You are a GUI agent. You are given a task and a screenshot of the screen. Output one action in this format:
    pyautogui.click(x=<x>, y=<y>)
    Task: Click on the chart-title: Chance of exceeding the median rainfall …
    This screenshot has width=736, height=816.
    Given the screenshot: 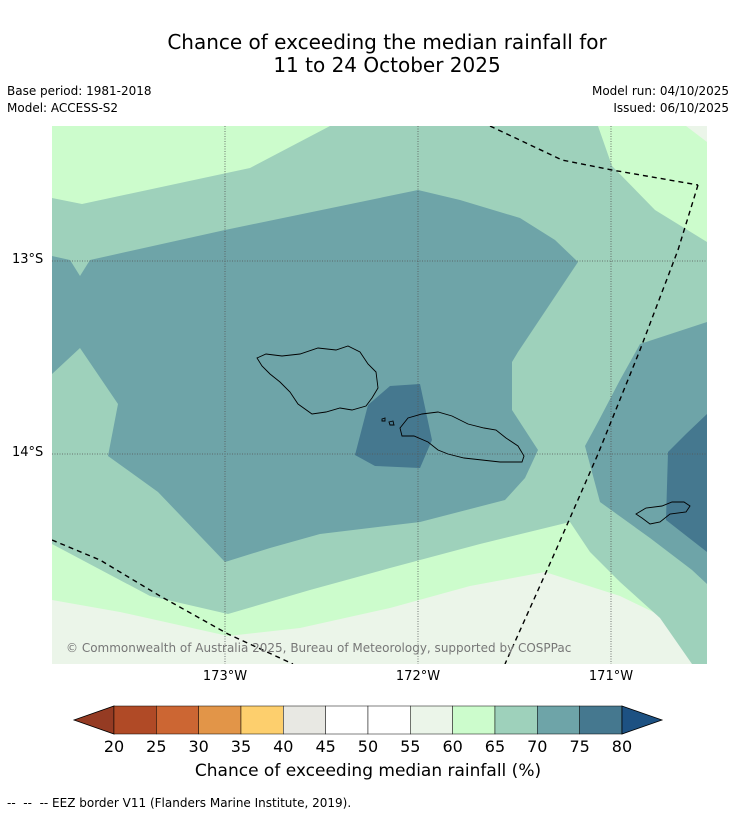 What is the action you would take?
    pyautogui.click(x=368, y=54)
    